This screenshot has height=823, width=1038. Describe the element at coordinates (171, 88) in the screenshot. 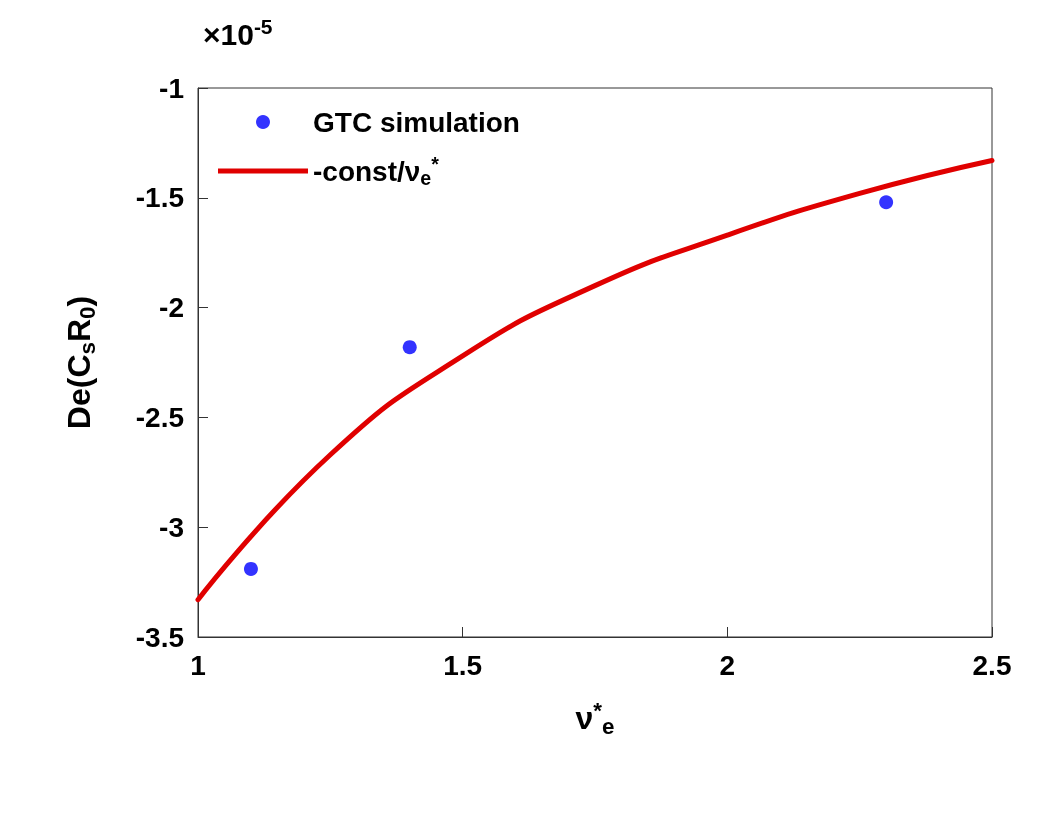

I see `y-tick-label: -1` at that location.